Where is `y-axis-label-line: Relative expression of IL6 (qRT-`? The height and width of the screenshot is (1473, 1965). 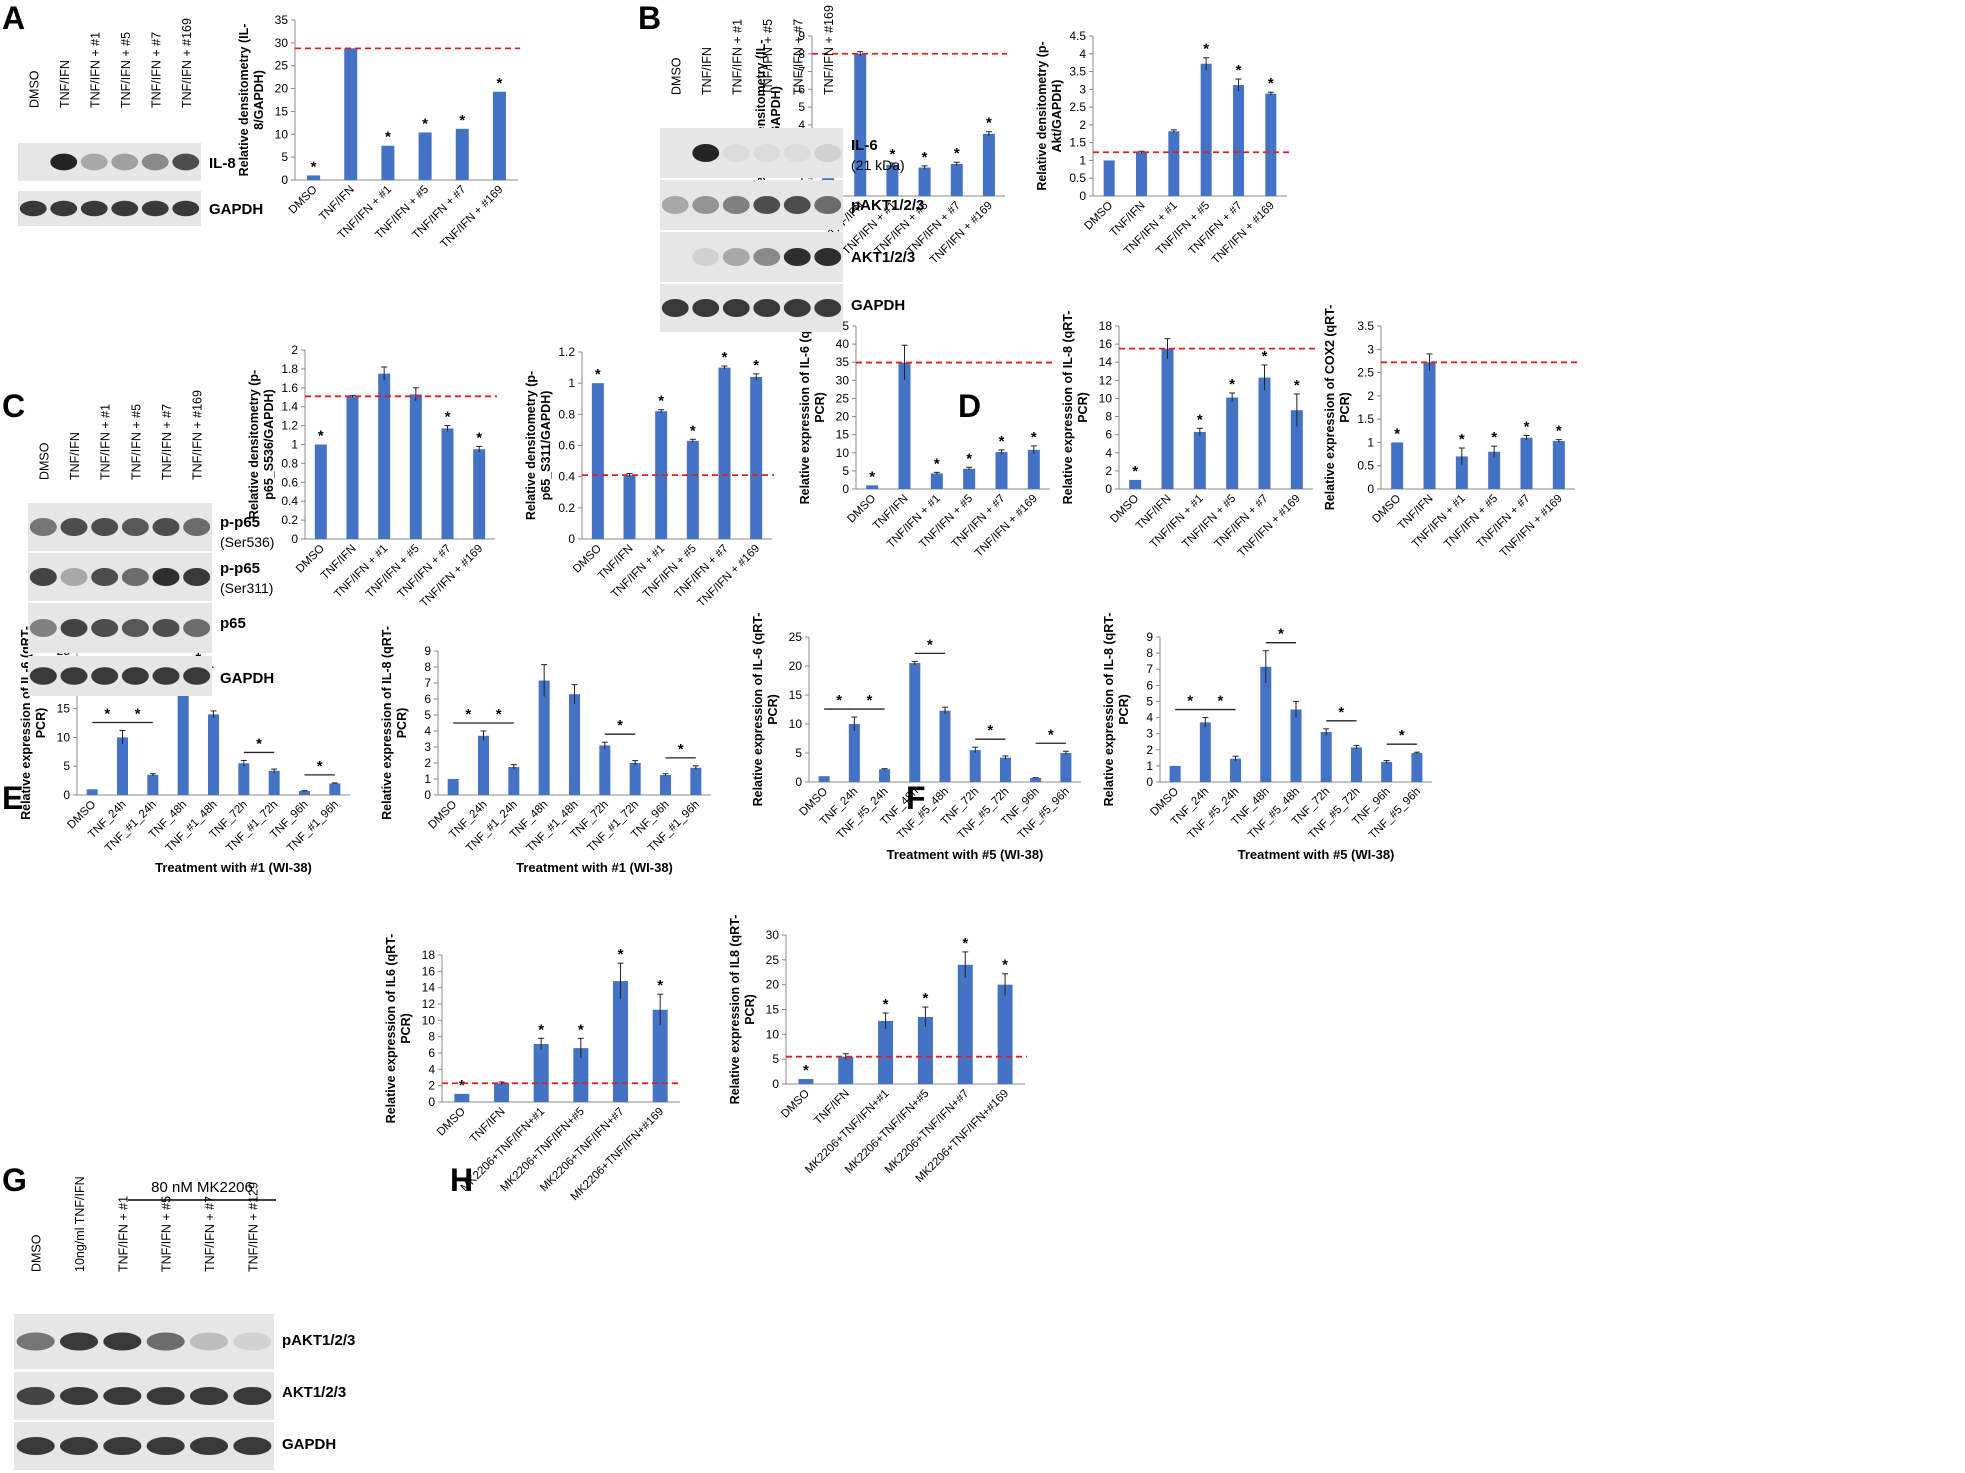 y-axis-label-line: Relative expression of IL6 (qRT- is located at coordinates (391, 1029).